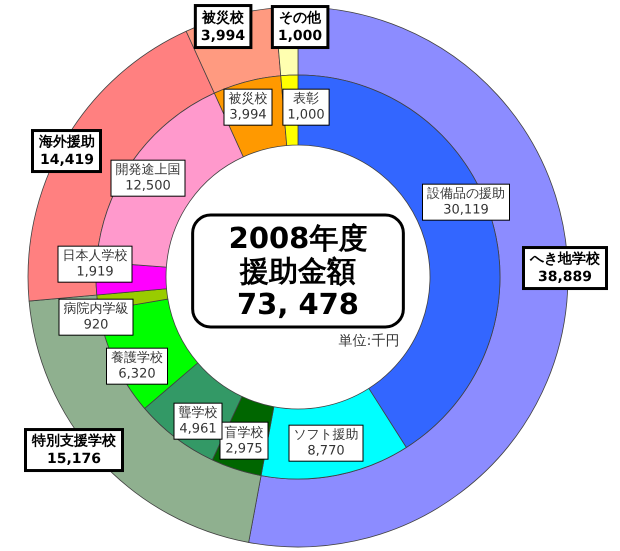  What do you see at coordinates (96, 309) in the screenshot?
I see `slice-label: 病院内学級` at bounding box center [96, 309].